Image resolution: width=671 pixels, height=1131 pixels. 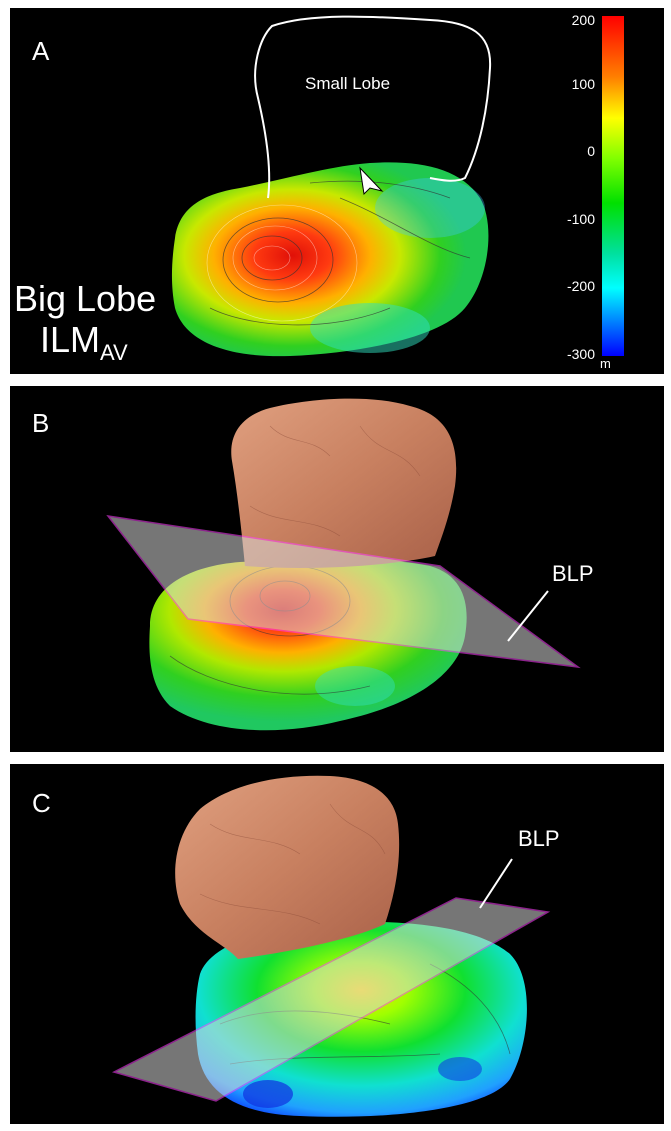 I want to click on ilm-label: ILMAV, so click(x=84, y=346).